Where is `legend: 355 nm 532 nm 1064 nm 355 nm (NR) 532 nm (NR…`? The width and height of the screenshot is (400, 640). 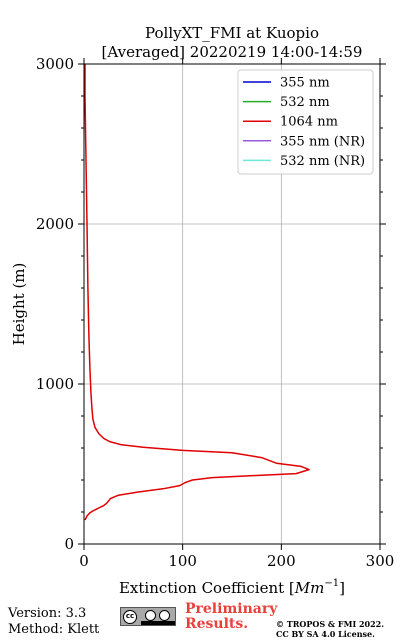
legend: 355 nm 532 nm 1064 nm 355 nm (NR) 532 nm (NR… is located at coordinates (305, 122).